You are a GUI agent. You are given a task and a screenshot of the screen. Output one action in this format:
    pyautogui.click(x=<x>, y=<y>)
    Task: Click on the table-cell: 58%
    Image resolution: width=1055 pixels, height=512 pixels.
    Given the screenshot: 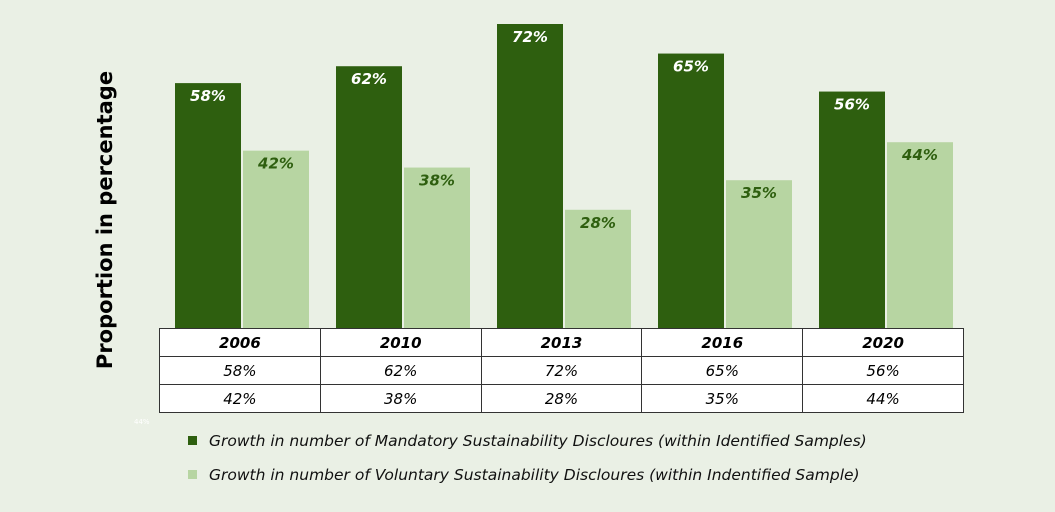 What is the action you would take?
    pyautogui.click(x=240, y=370)
    